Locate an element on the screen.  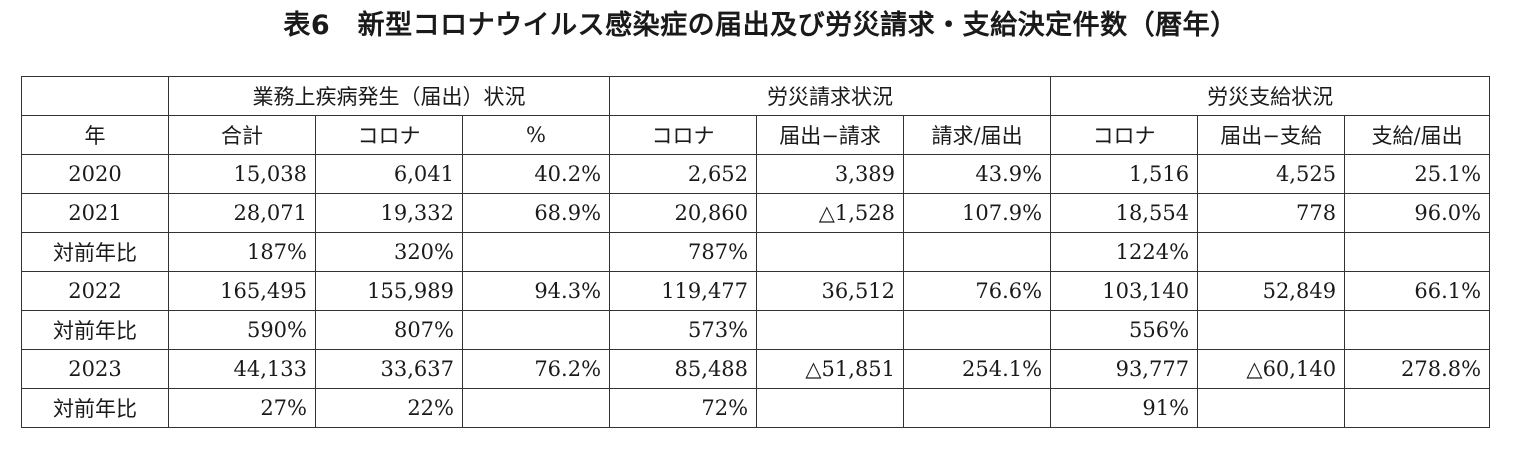
table-cell: 52,849 is located at coordinates (1271, 291).